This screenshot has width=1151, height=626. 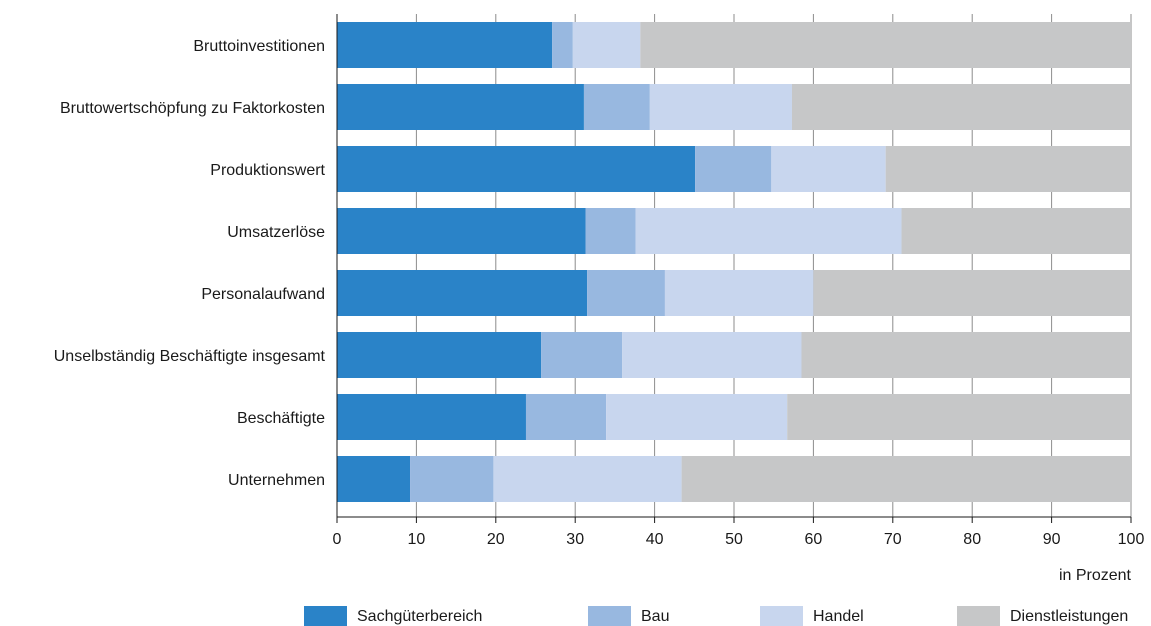 What do you see at coordinates (655, 539) in the screenshot?
I see `x-tick-label: 40` at bounding box center [655, 539].